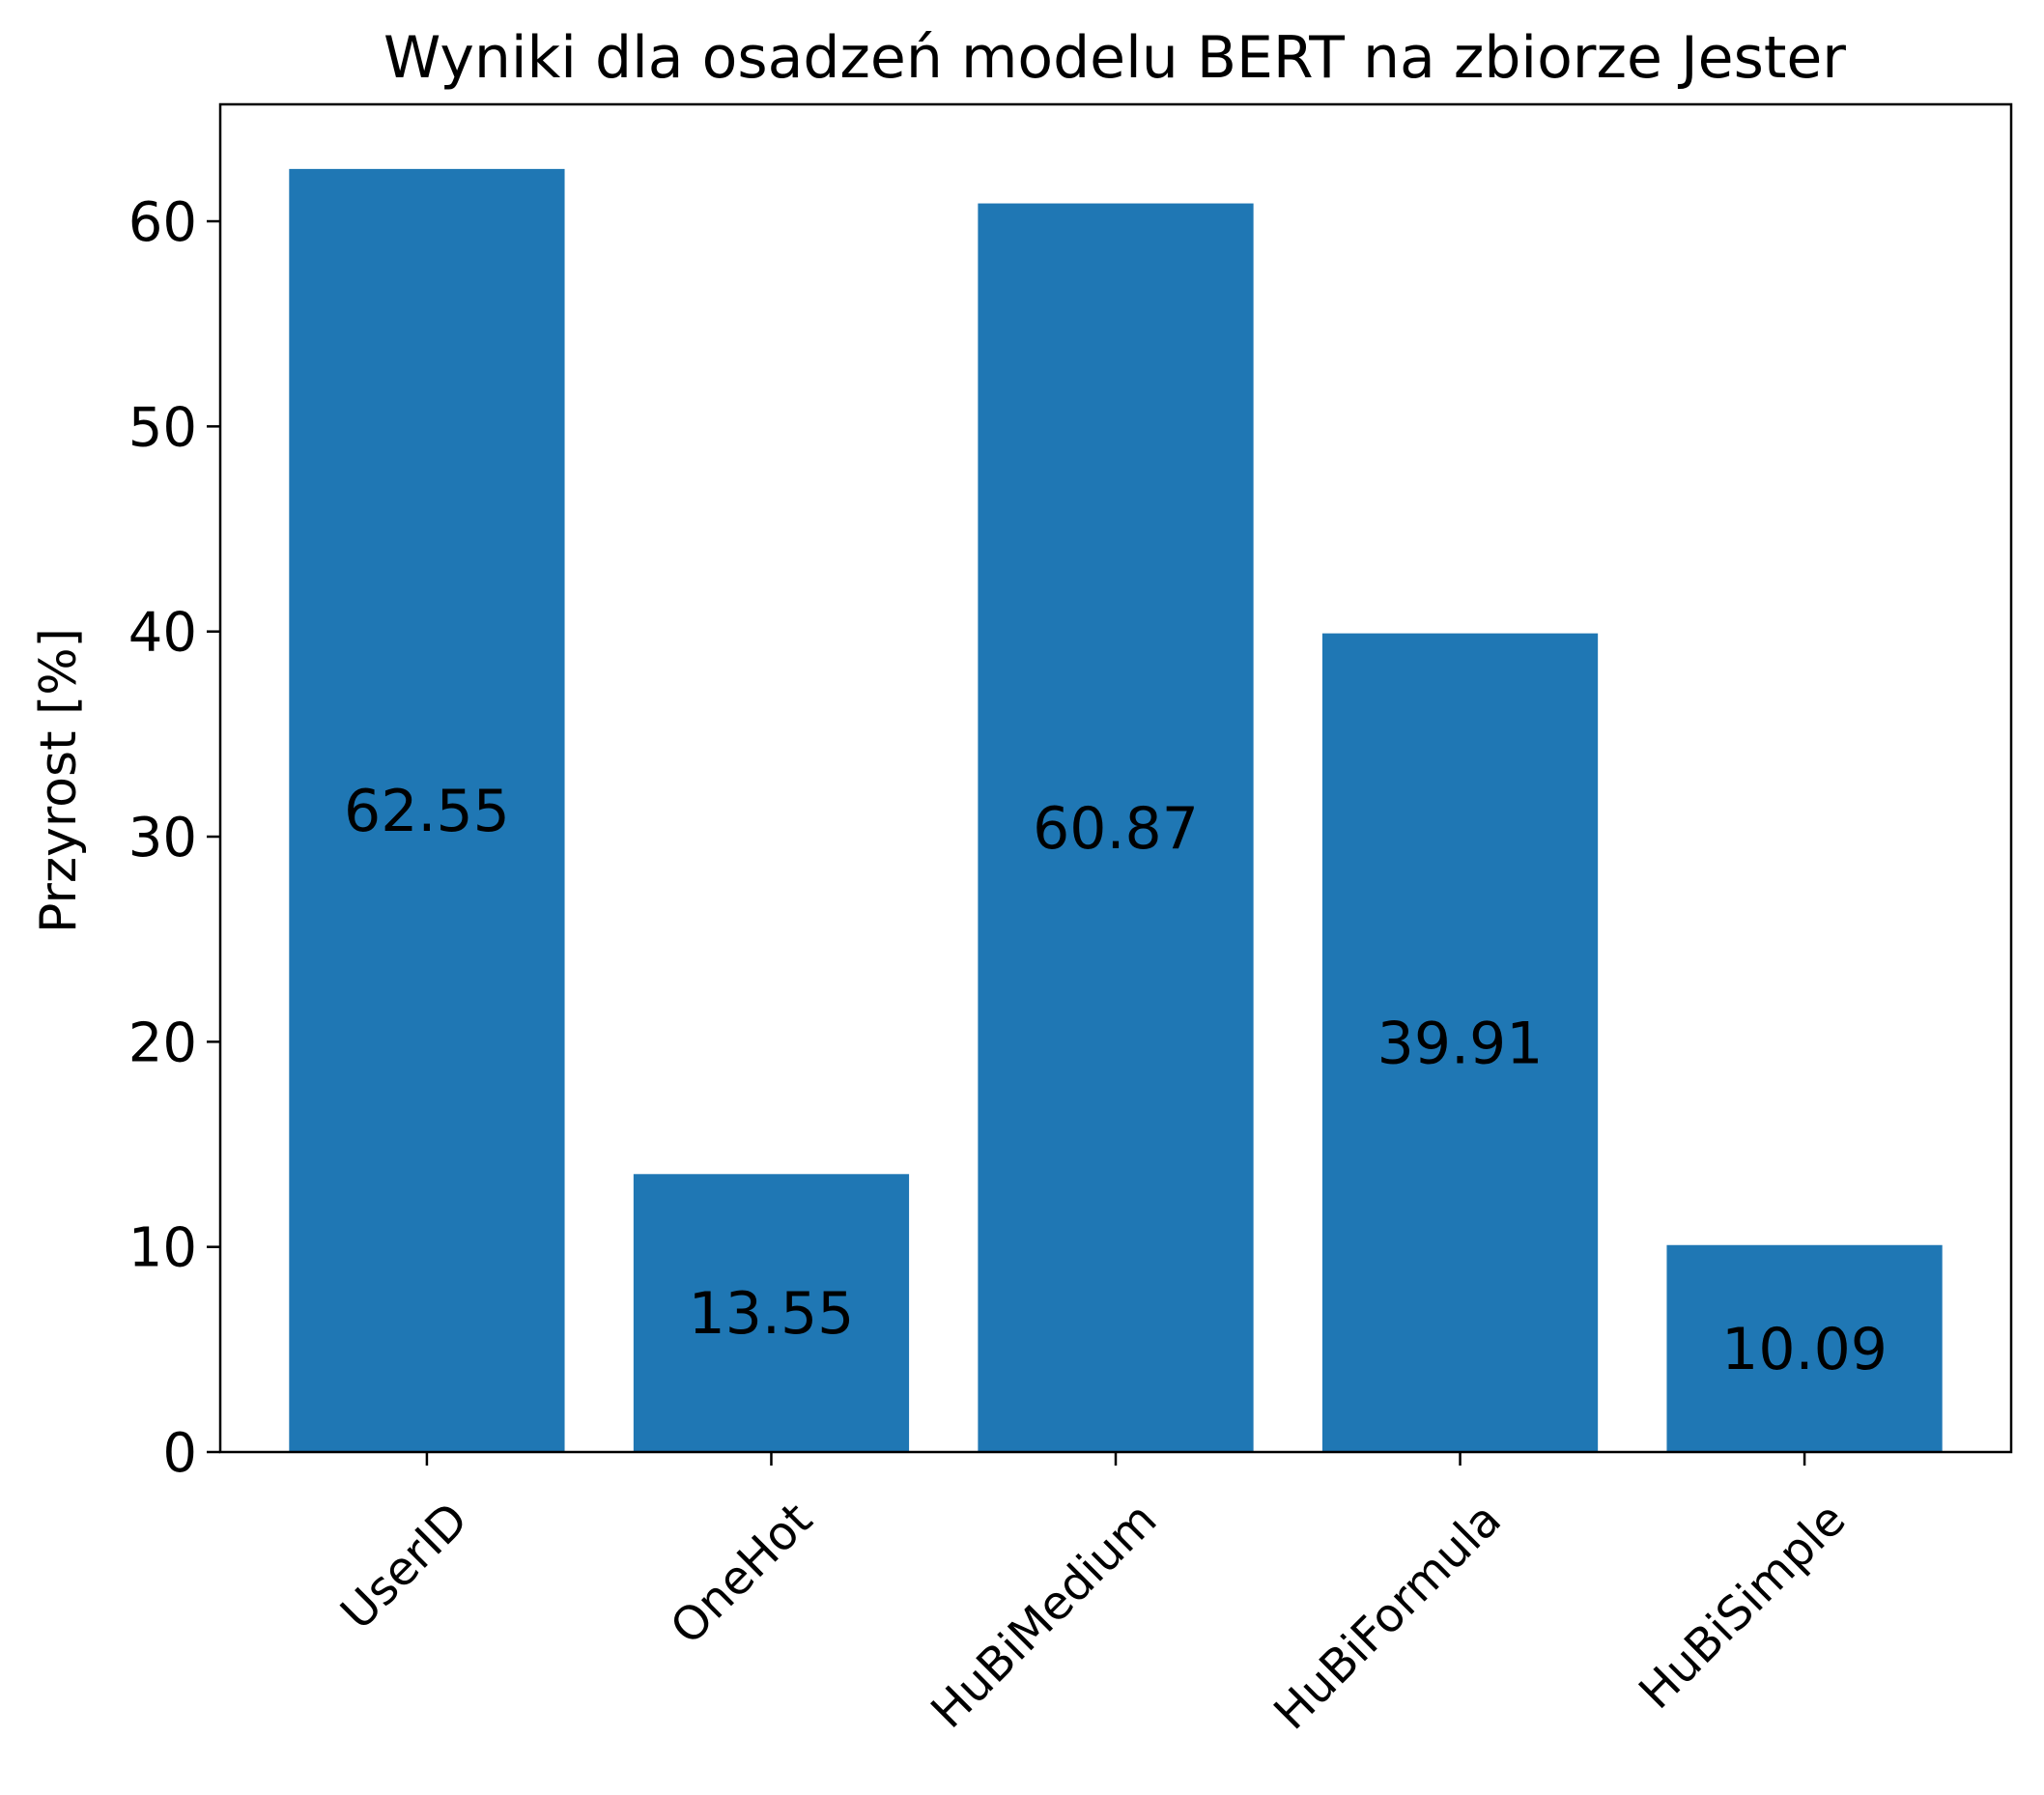  What do you see at coordinates (162, 428) in the screenshot?
I see `y-tick-label: 50` at bounding box center [162, 428].